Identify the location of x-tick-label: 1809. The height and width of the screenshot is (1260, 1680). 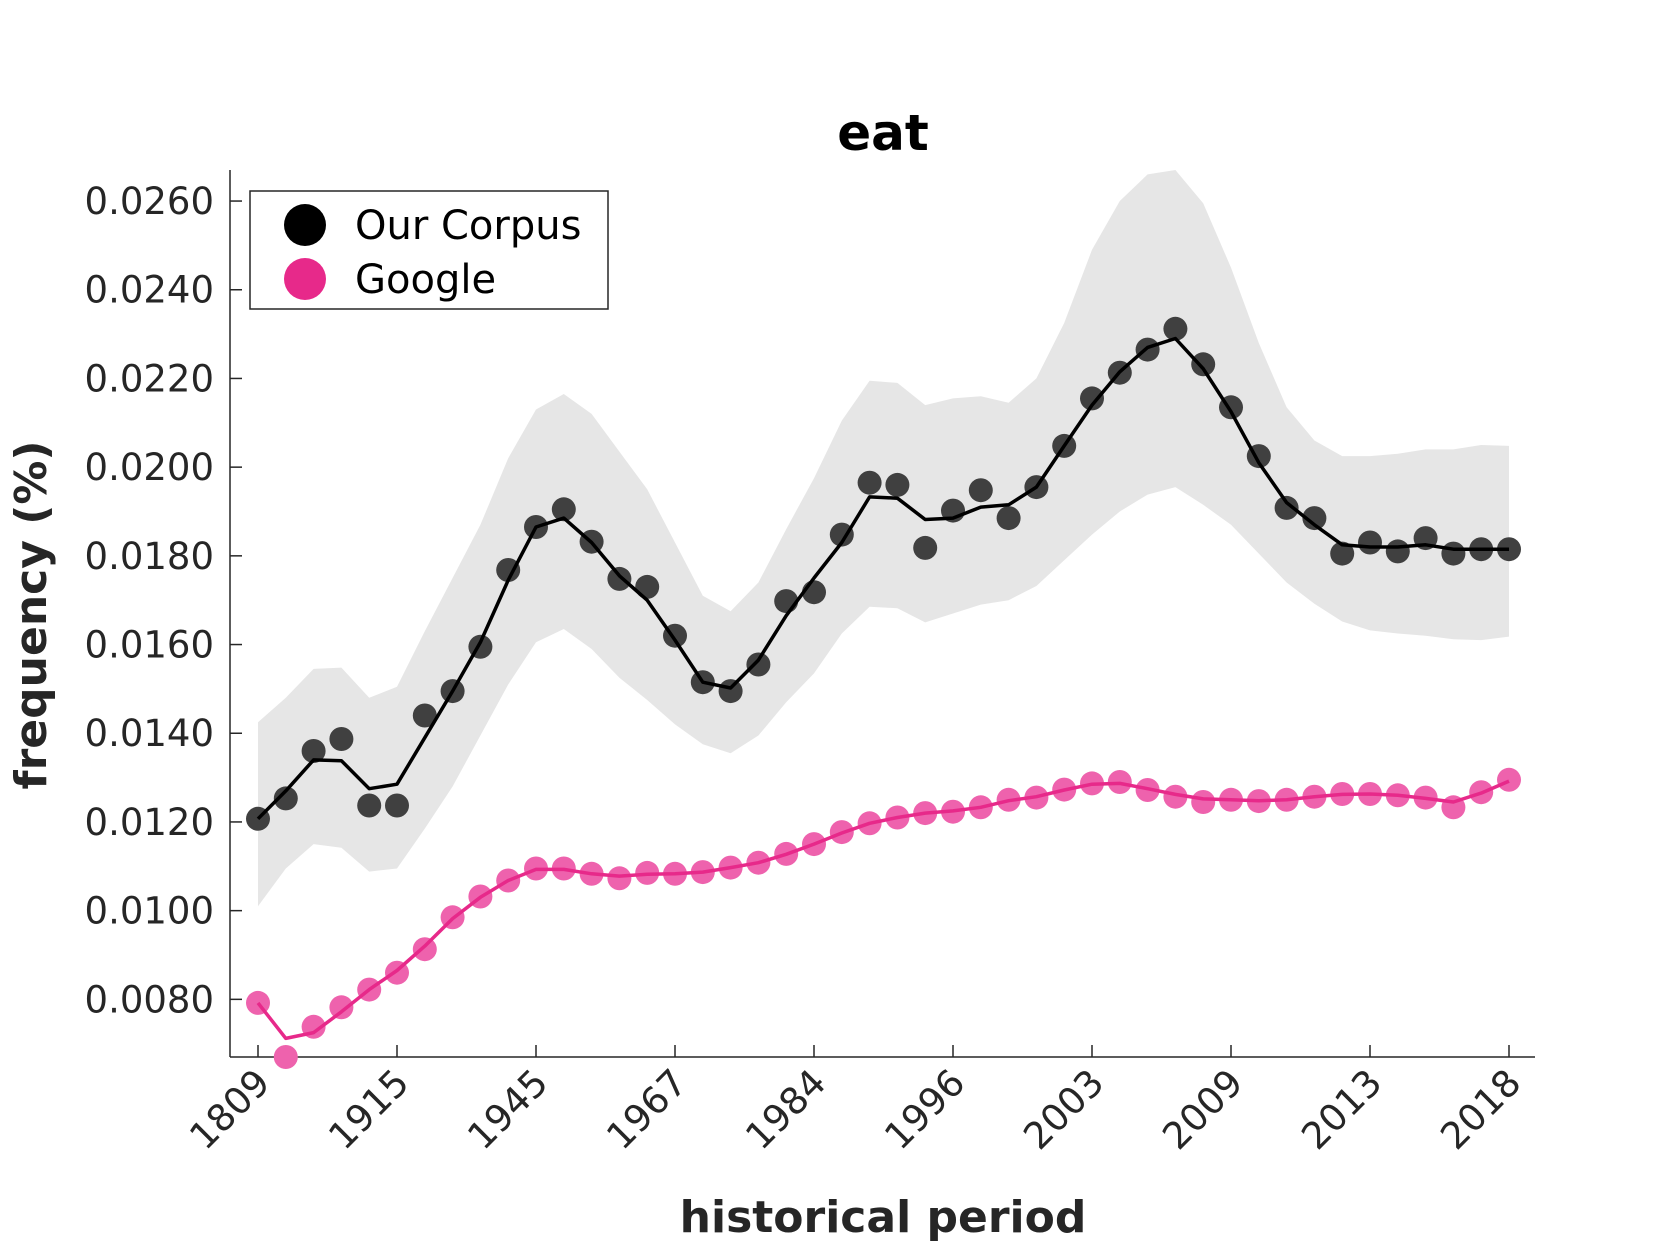
(229, 1109).